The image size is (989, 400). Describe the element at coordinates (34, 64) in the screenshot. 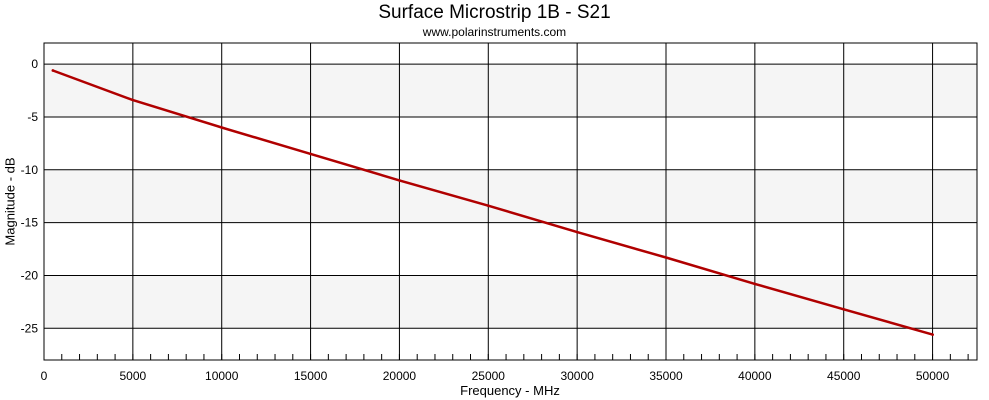

I see `y-tick-label: 0` at that location.